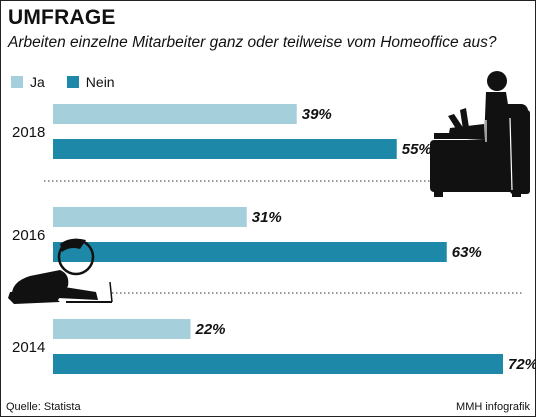 This screenshot has height=417, width=536. Describe the element at coordinates (28, 235) in the screenshot. I see `year-label-2016: 2016` at that location.